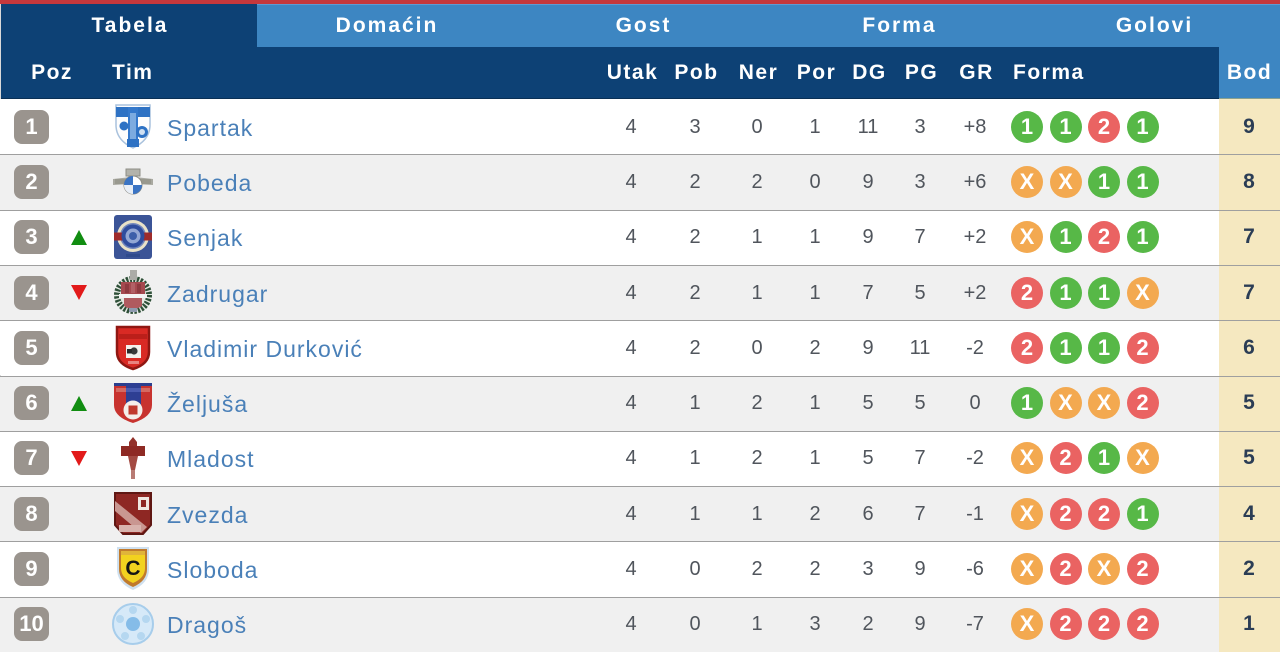  I want to click on svg-text: C, so click(132, 568).